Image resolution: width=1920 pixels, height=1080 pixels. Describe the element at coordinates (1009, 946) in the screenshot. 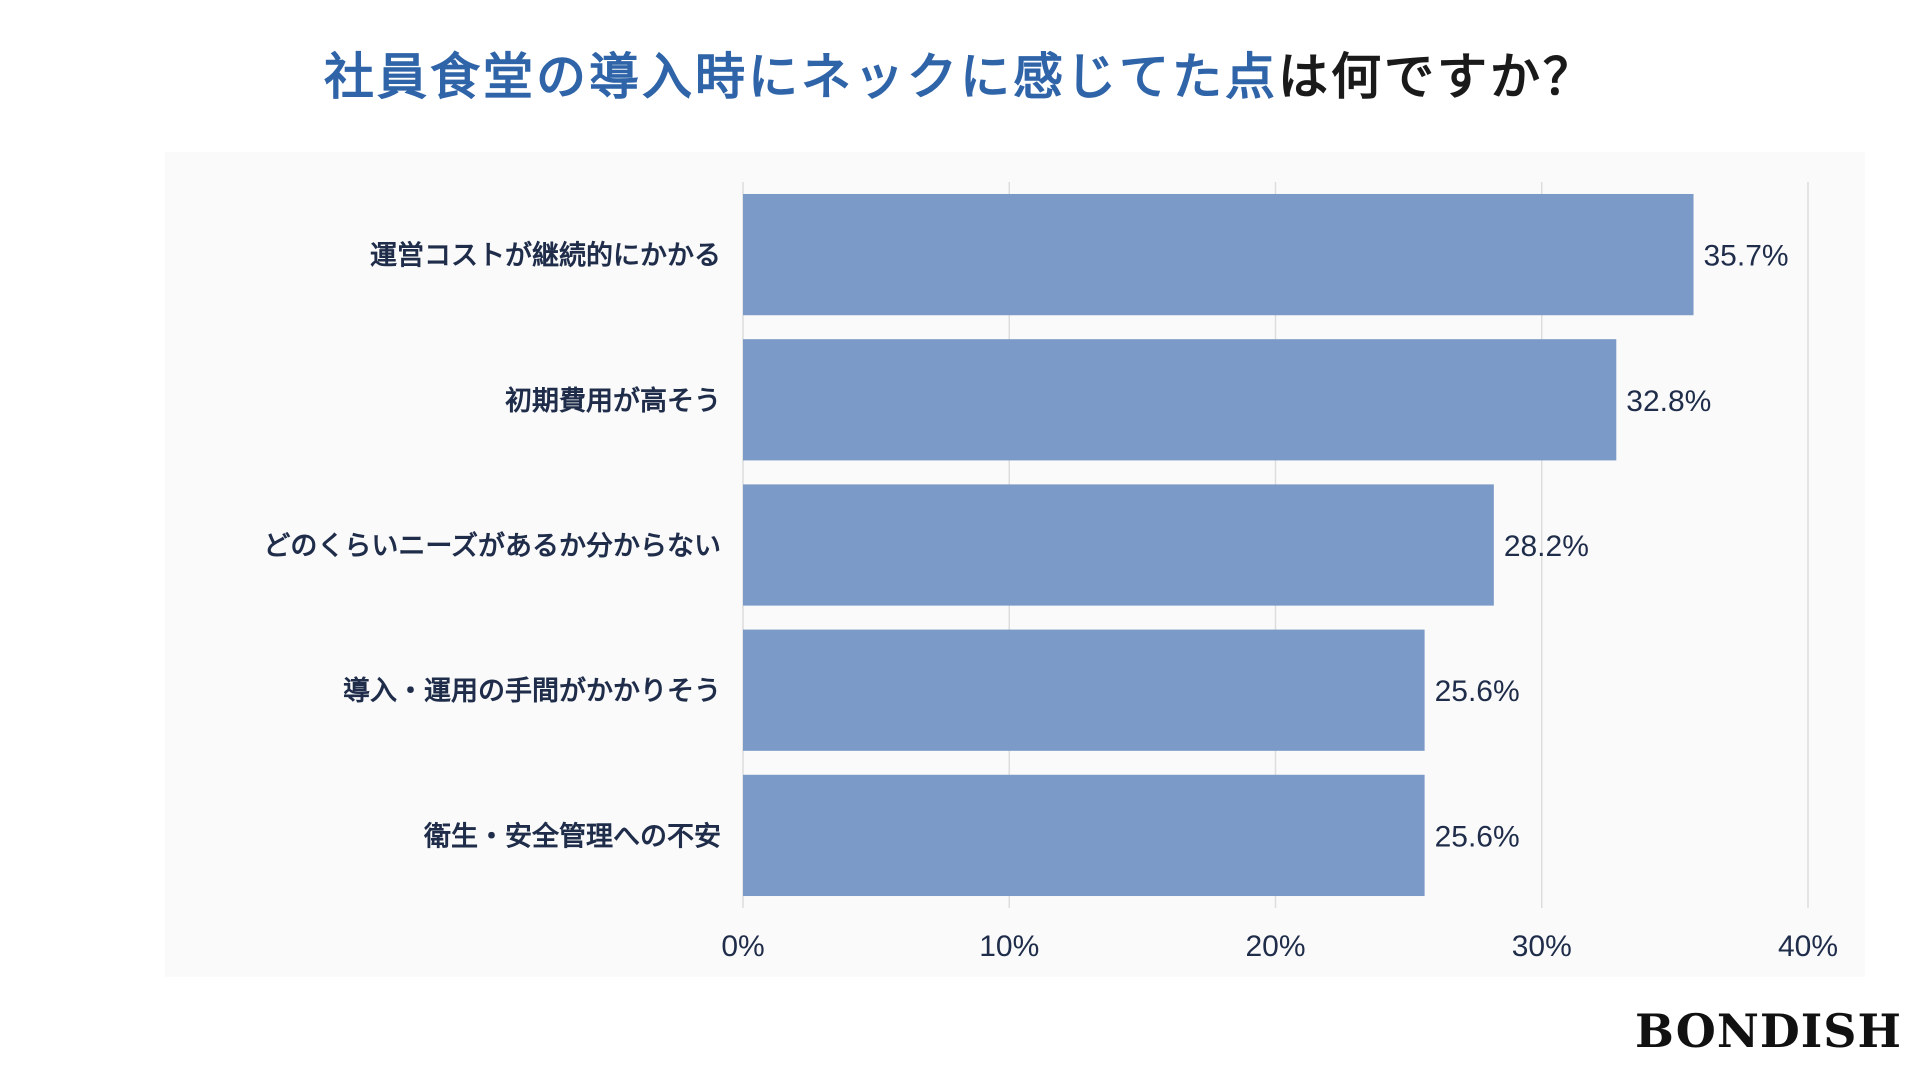

I see `x-tick-label: 10%` at that location.